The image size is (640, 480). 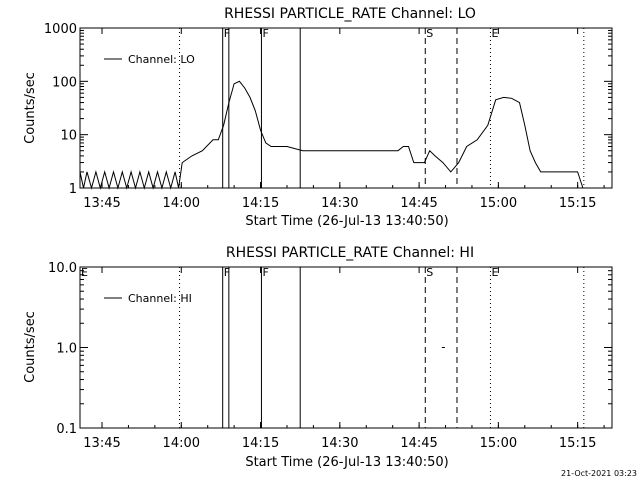 What do you see at coordinates (350, 14) in the screenshot?
I see `lo-chart-title: RHESSI PARTICLE_RATE Channel: LO` at bounding box center [350, 14].